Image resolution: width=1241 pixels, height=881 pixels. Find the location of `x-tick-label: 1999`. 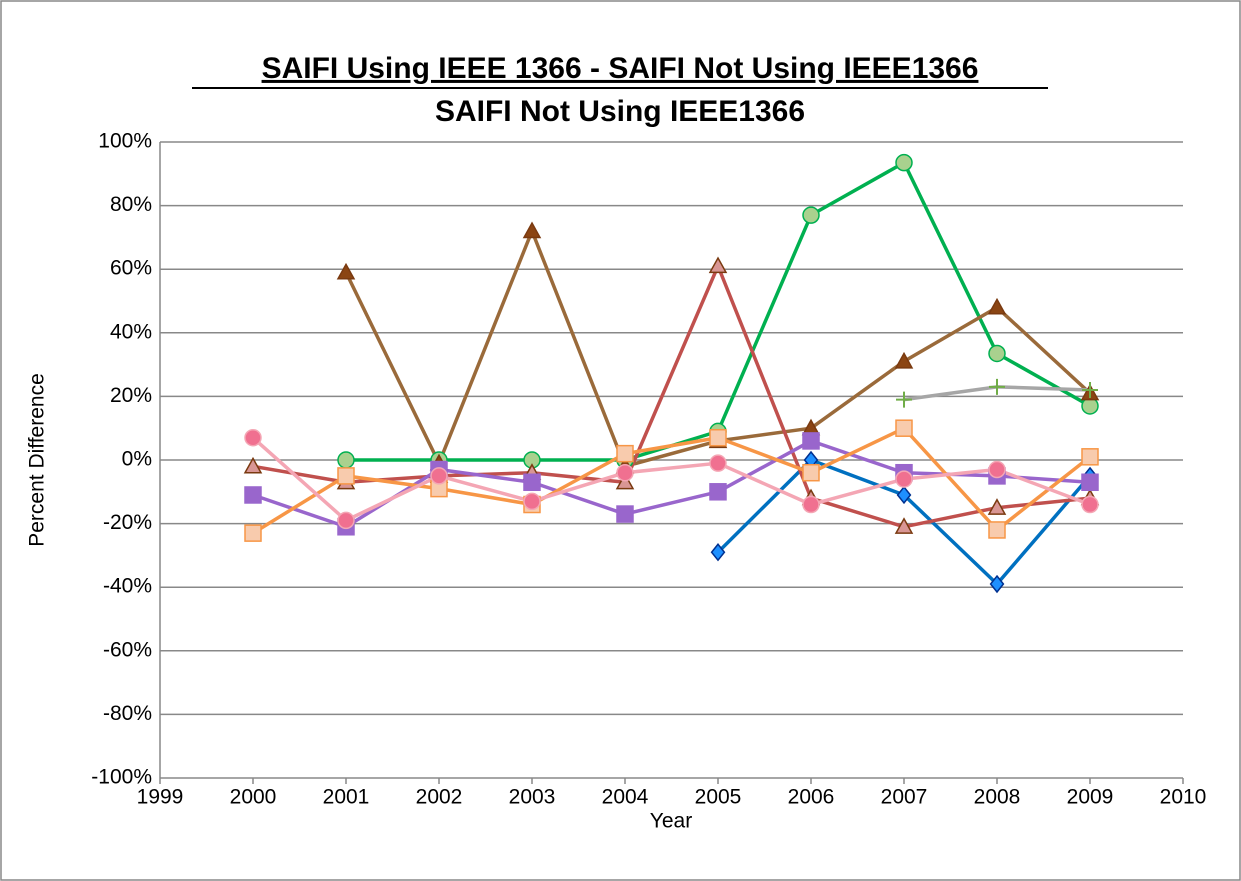

x-tick-label: 1999 is located at coordinates (160, 797).